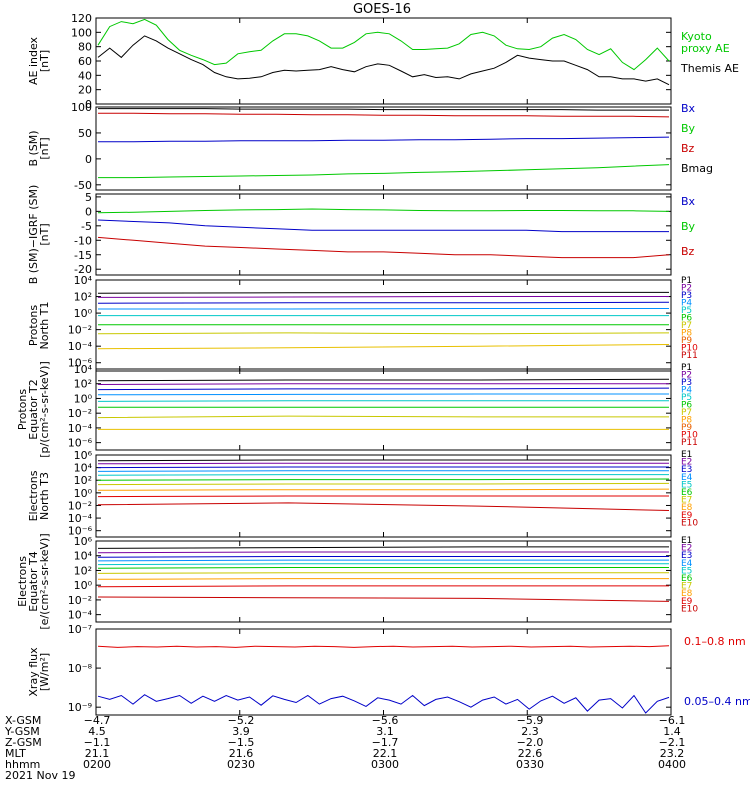 The height and width of the screenshot is (804, 750). What do you see at coordinates (687, 508) in the screenshot?
I see `legend-entry: E8` at bounding box center [687, 508].